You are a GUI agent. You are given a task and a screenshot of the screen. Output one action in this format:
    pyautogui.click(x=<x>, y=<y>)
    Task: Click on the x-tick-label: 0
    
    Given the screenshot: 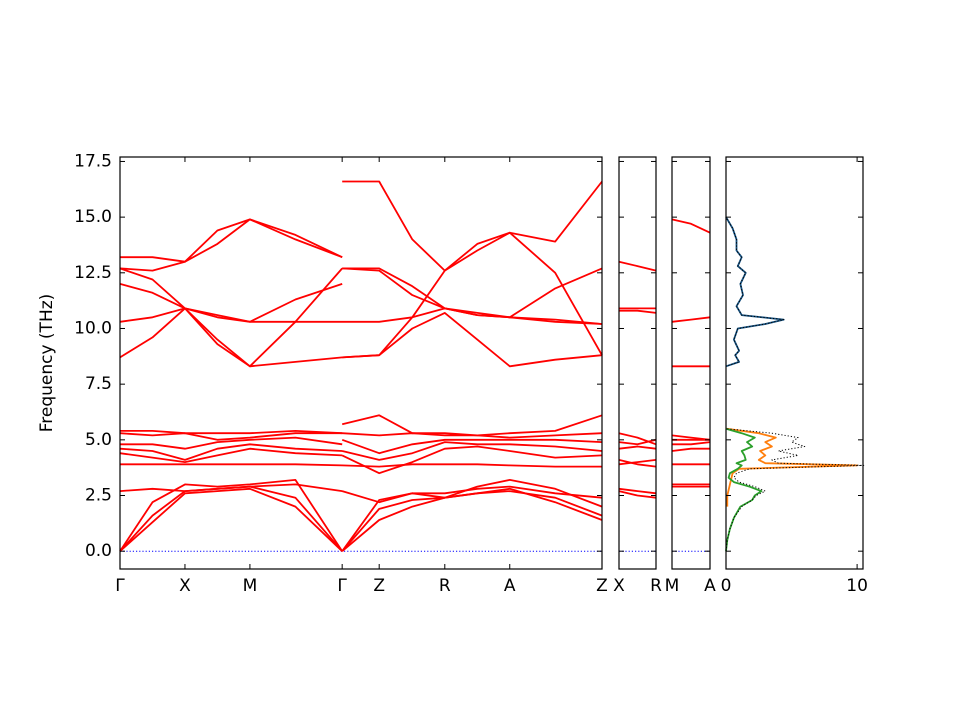 What is the action you would take?
    pyautogui.click(x=726, y=586)
    